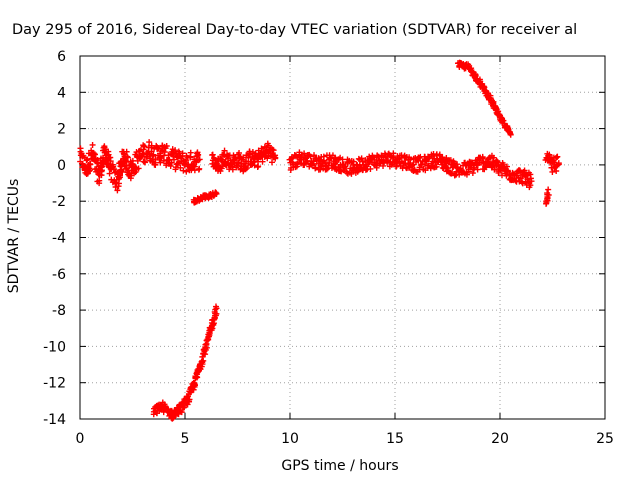  I want to click on y-tick-label: -4, so click(59, 239).